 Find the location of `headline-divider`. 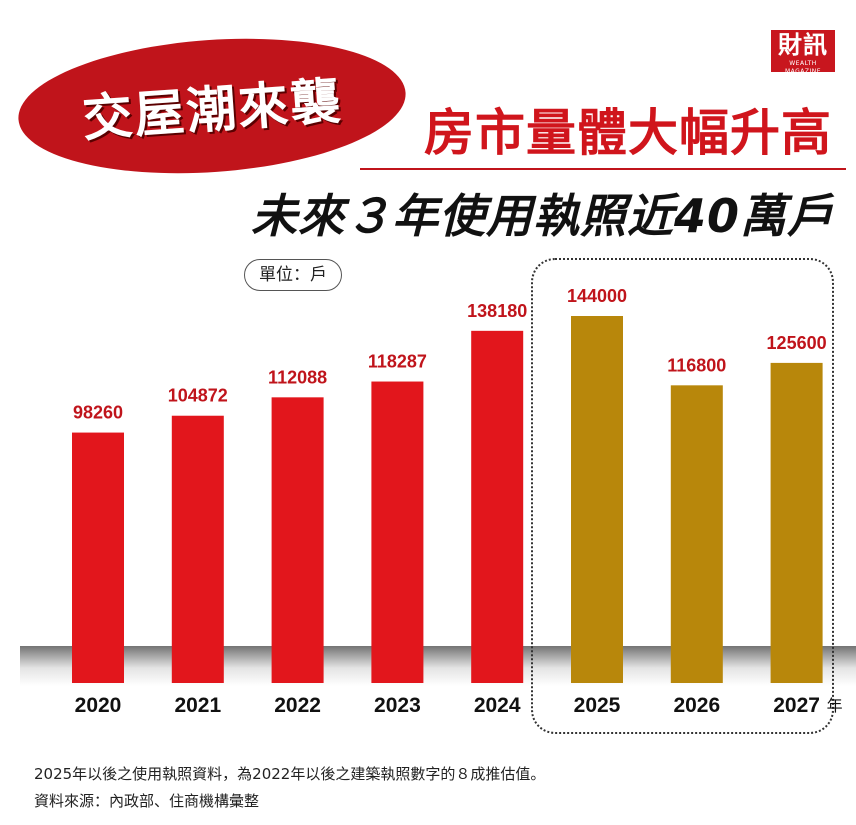

headline-divider is located at coordinates (603, 169).